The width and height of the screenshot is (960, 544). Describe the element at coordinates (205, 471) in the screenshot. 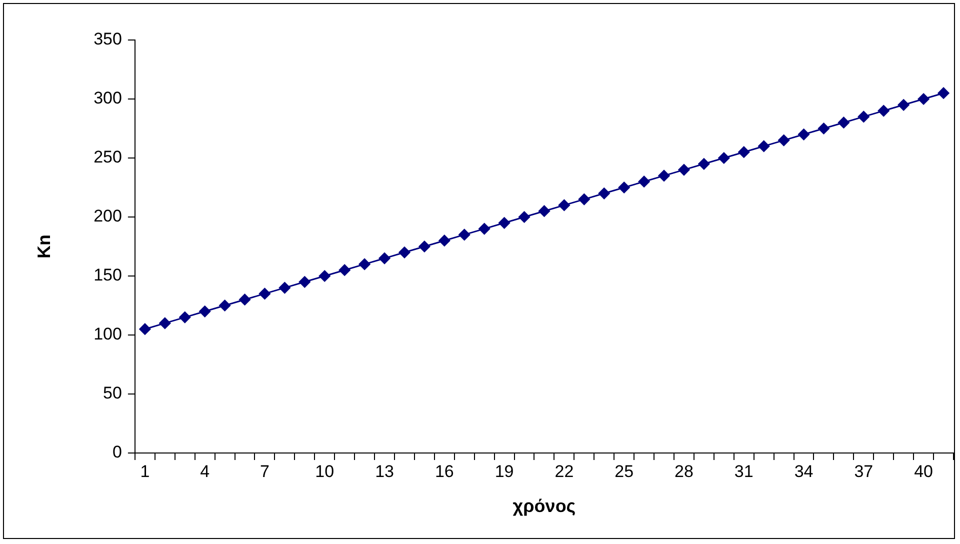

I see `x-tick-label: 4` at that location.